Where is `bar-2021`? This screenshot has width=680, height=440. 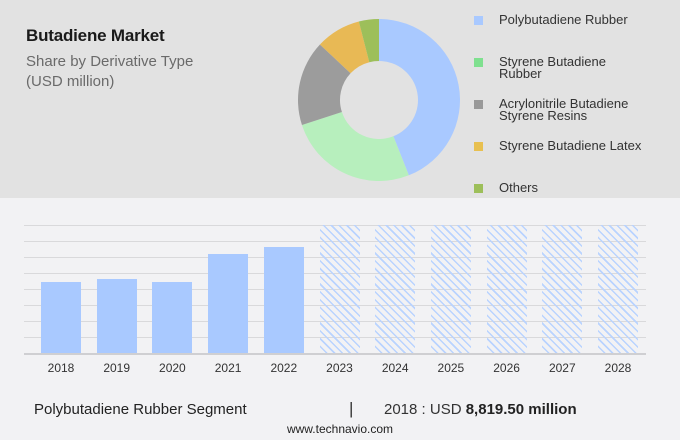 bar-2021 is located at coordinates (228, 303).